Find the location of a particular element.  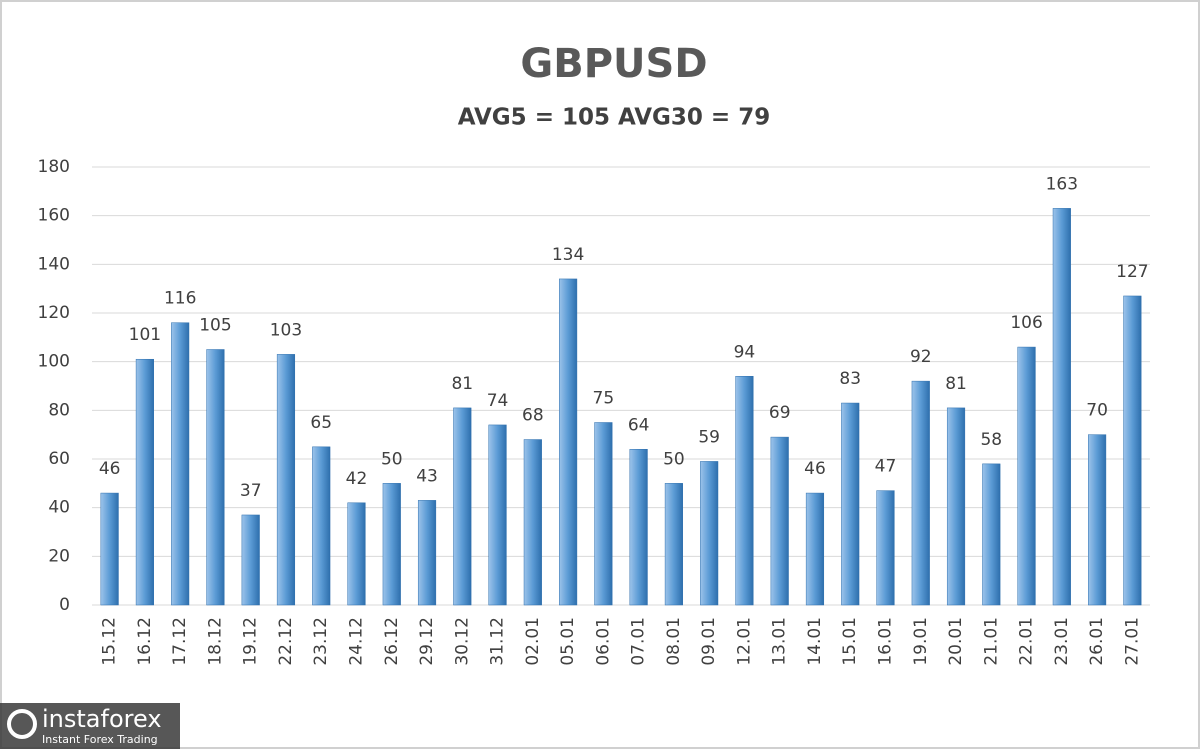

data-label: 69 is located at coordinates (780, 413).